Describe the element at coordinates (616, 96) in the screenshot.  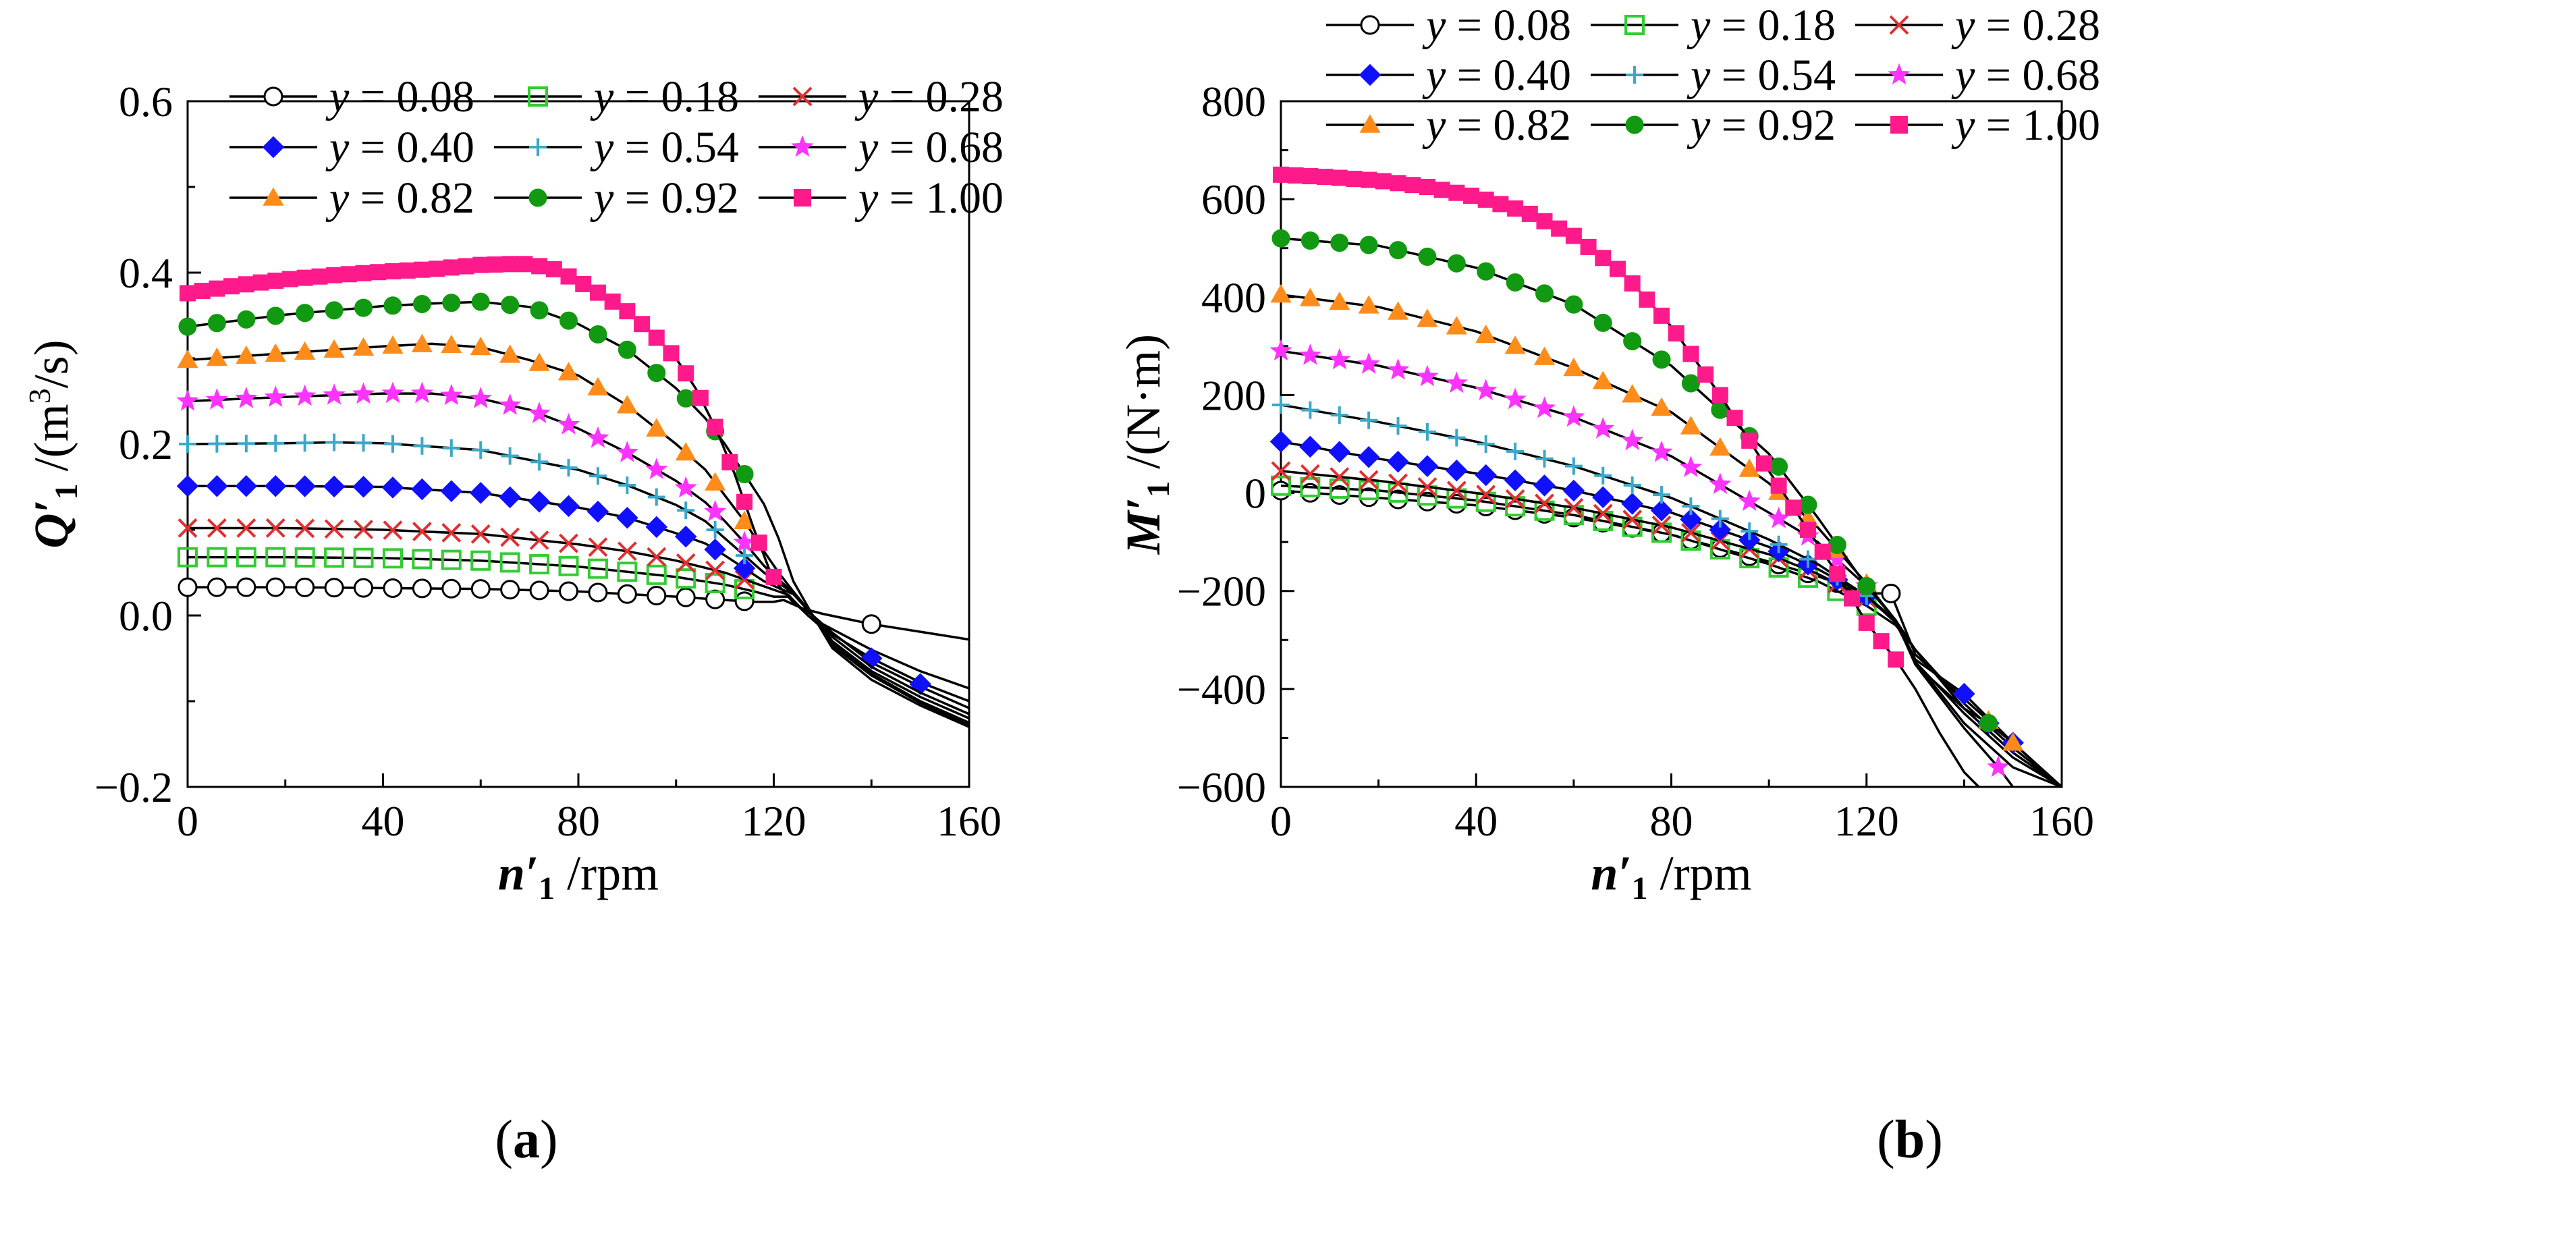
I see `legend-item: y = 0.18` at that location.